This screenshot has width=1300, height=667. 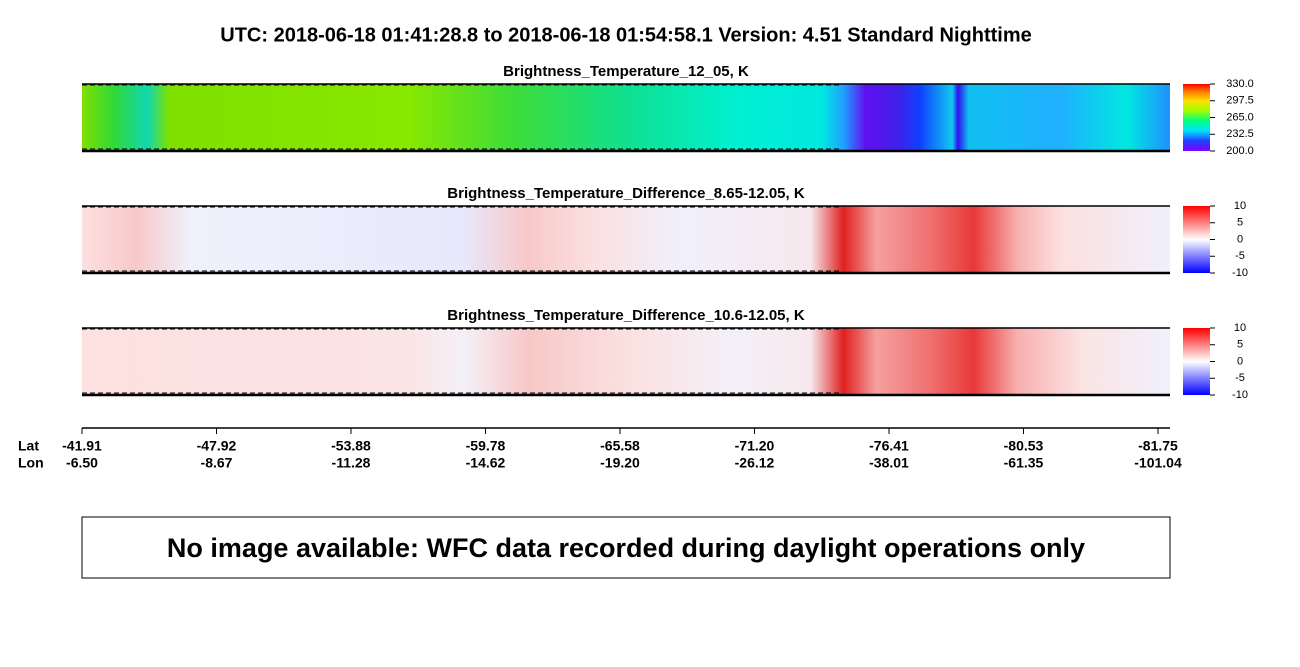 What do you see at coordinates (217, 463) in the screenshot?
I see `lon-tick-label: -8.67` at bounding box center [217, 463].